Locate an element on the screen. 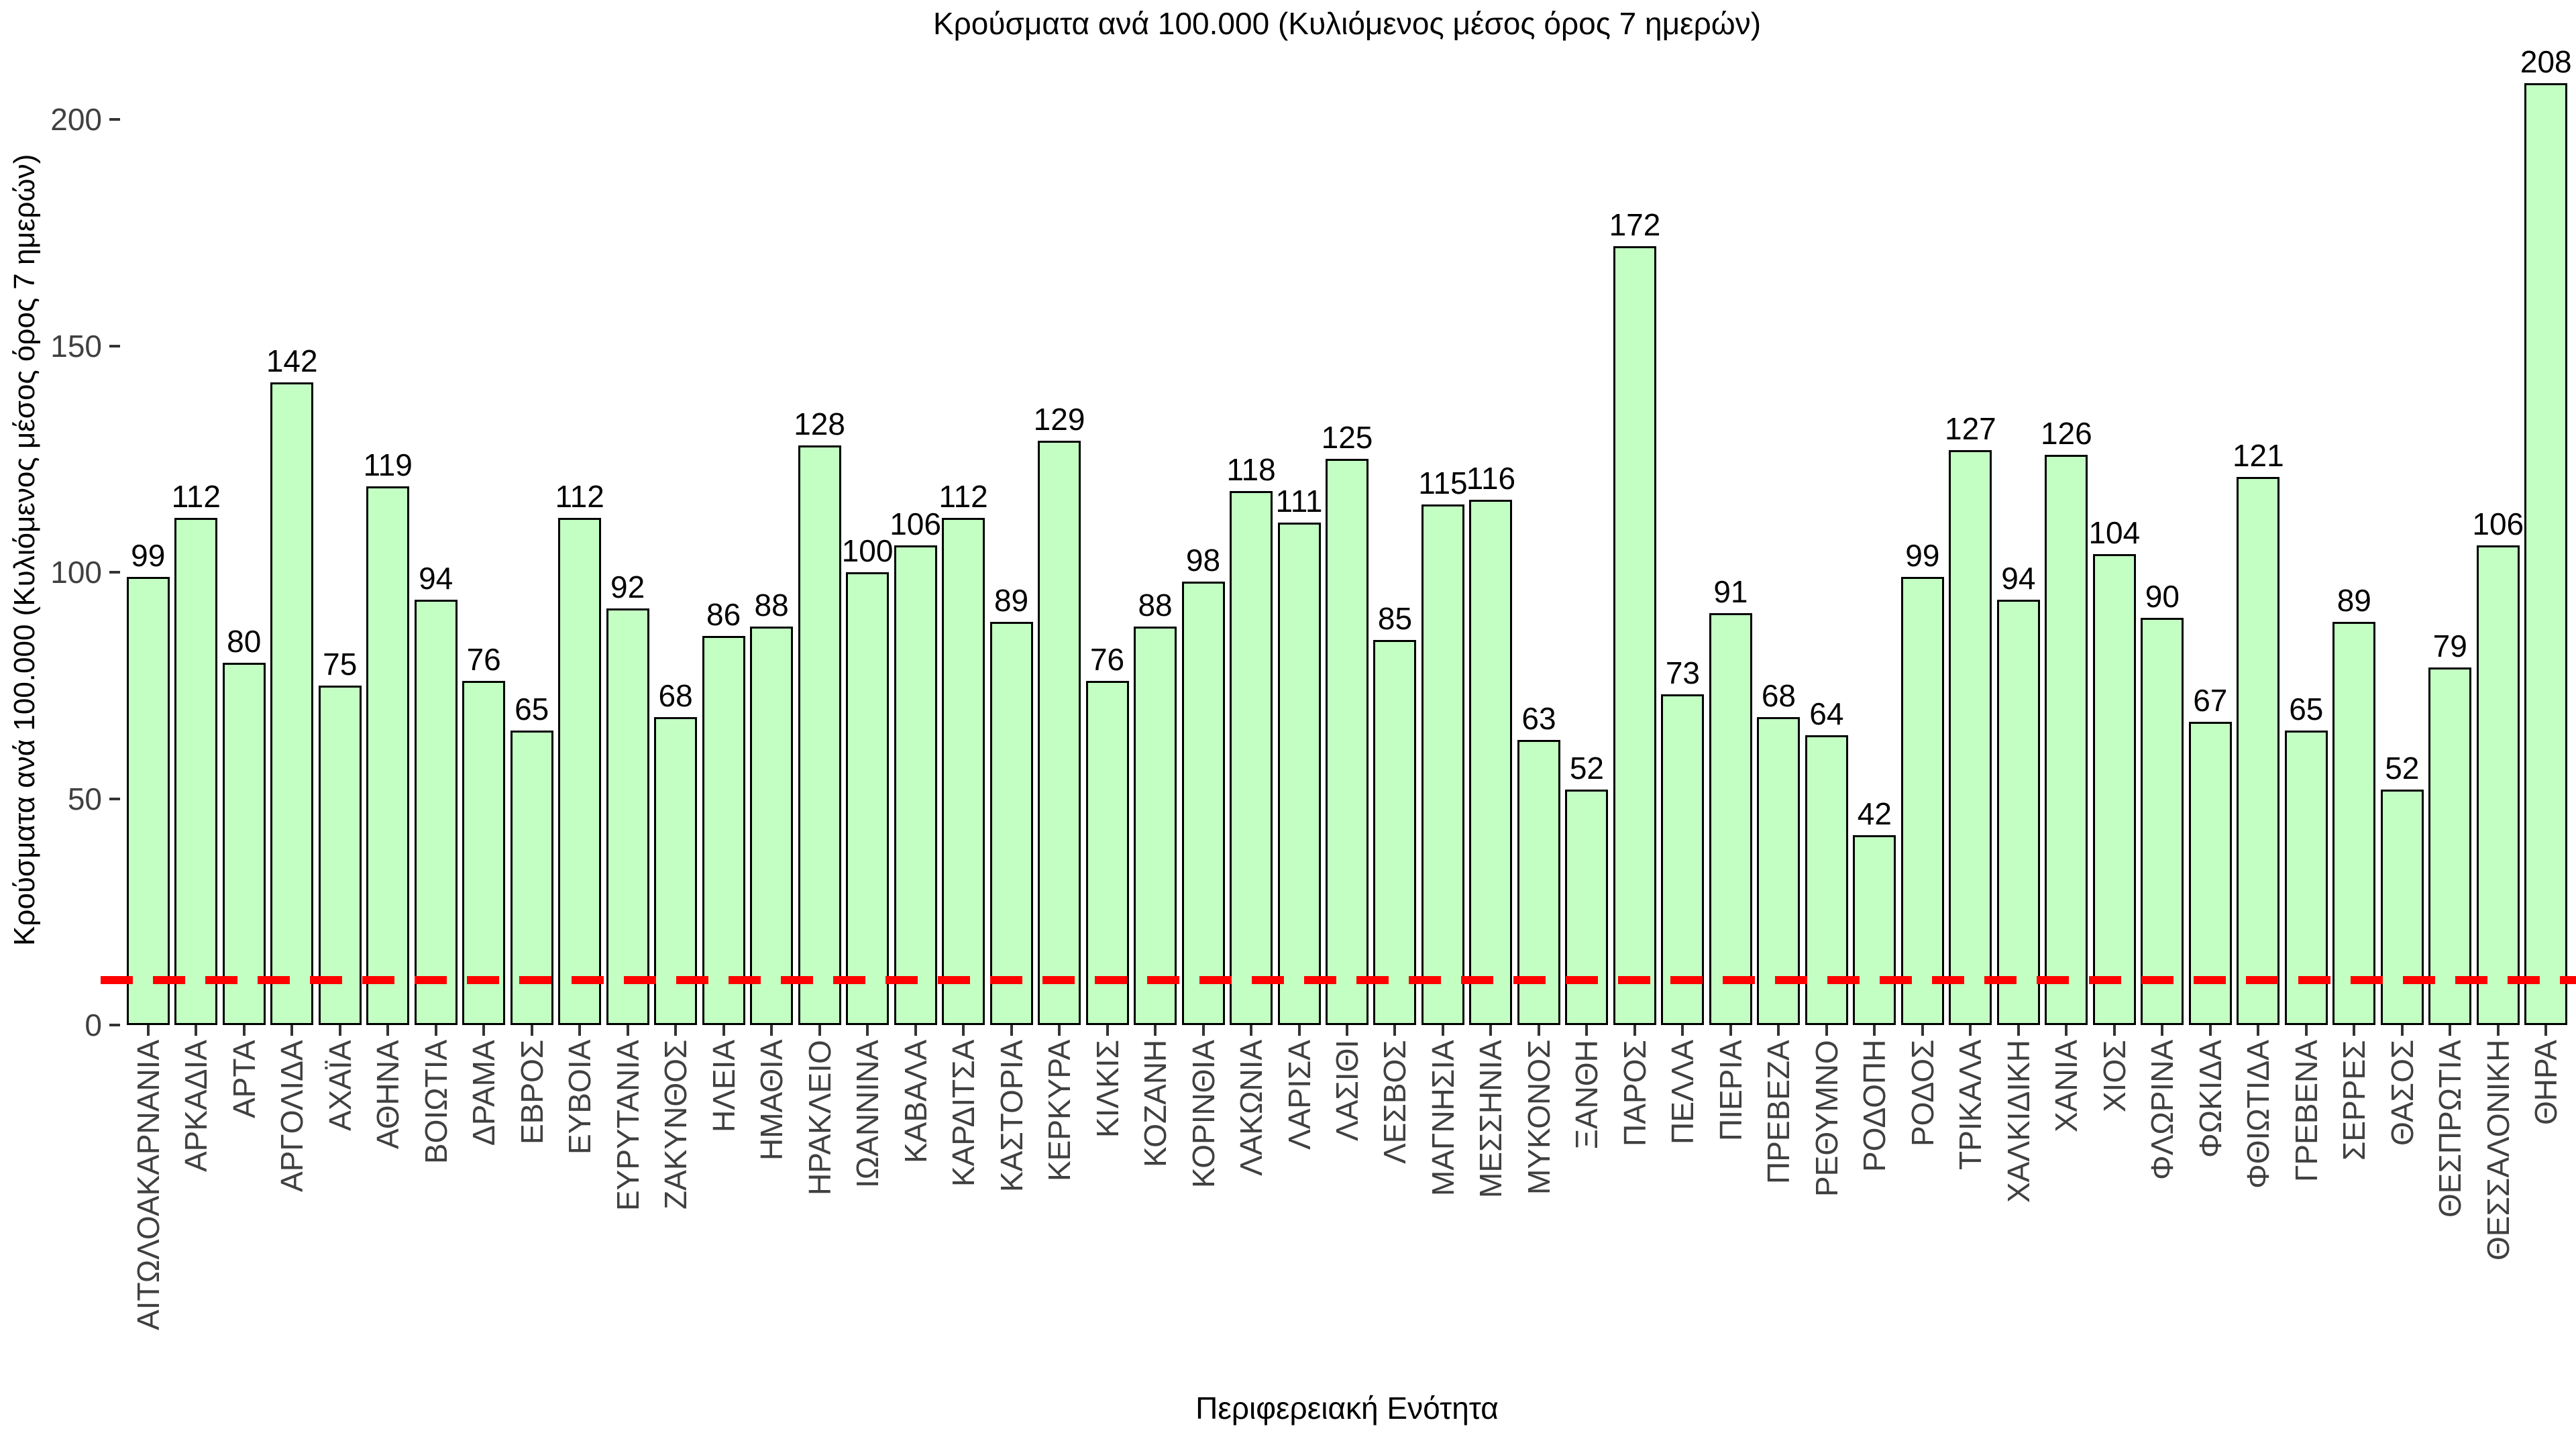  x-tick-label: ΧΑΝΙΑ is located at coordinates (2066, 1086).